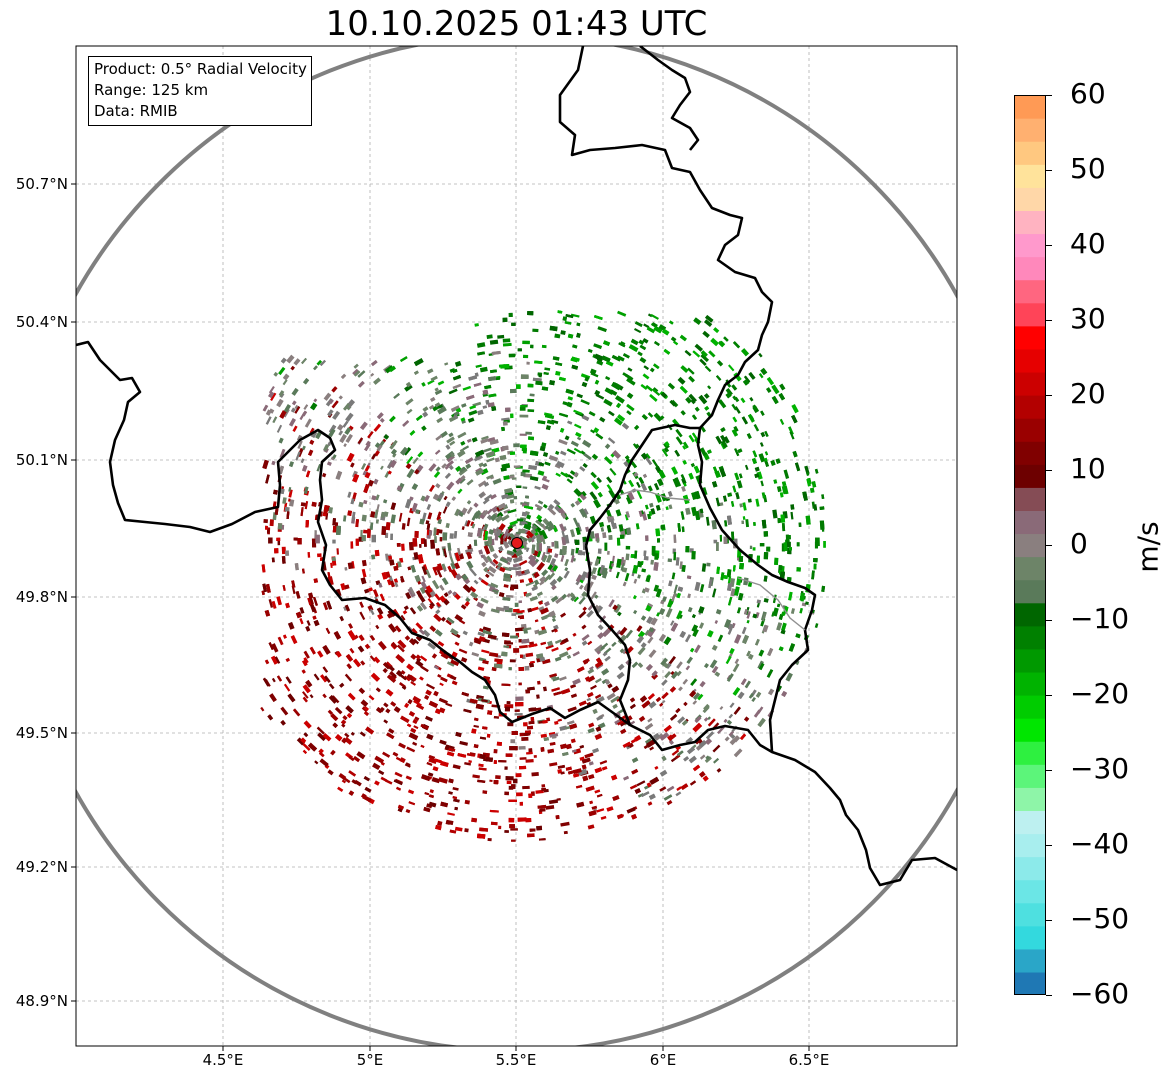 This screenshot has width=1171, height=1081. I want to click on chart-title: 10.10.2025 01:43 UTC, so click(516, 24).